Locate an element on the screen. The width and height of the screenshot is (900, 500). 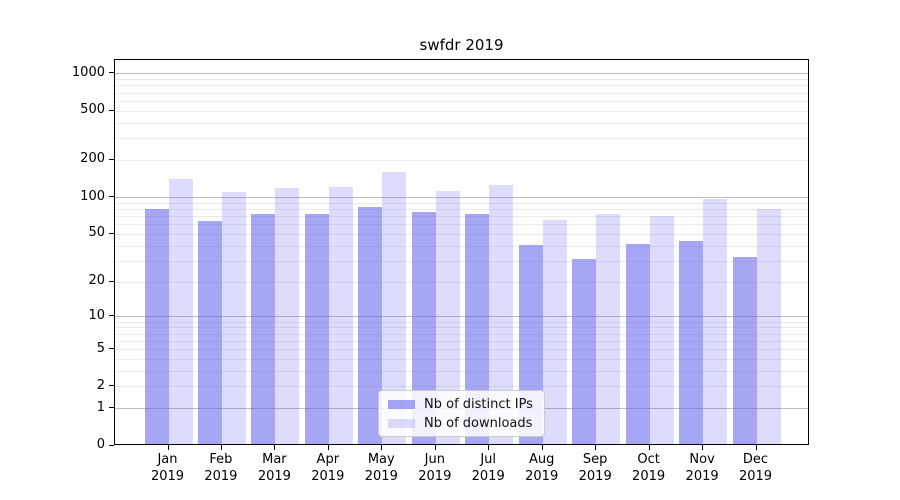
y-tick-label: 20 is located at coordinates (96, 280).